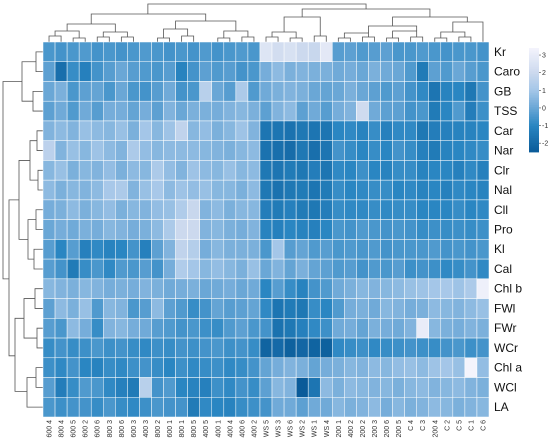  I want to click on column-label: C 2, so click(447, 425).